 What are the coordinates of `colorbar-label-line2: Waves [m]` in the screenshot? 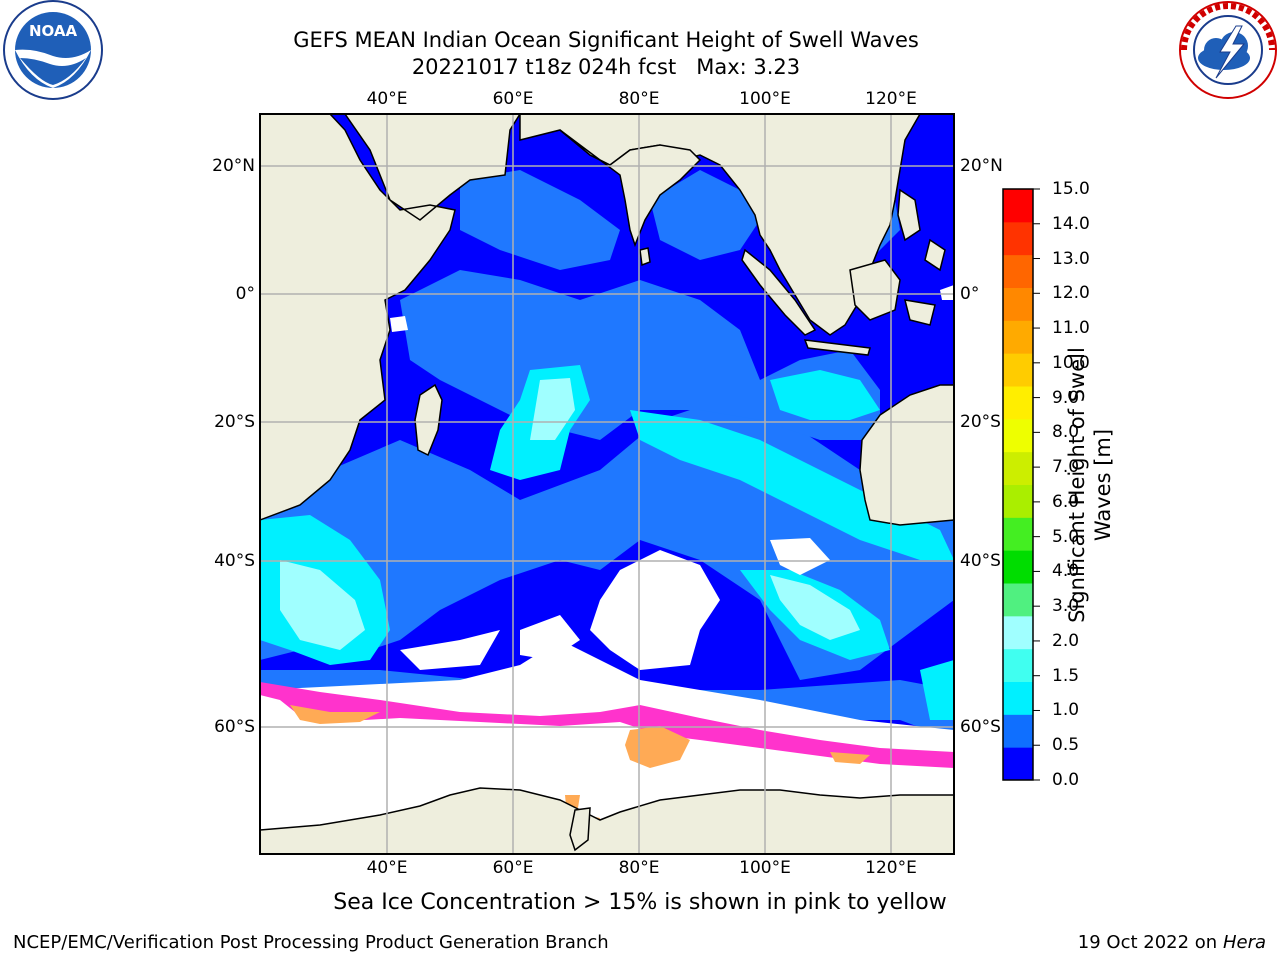 It's located at (1103, 485).